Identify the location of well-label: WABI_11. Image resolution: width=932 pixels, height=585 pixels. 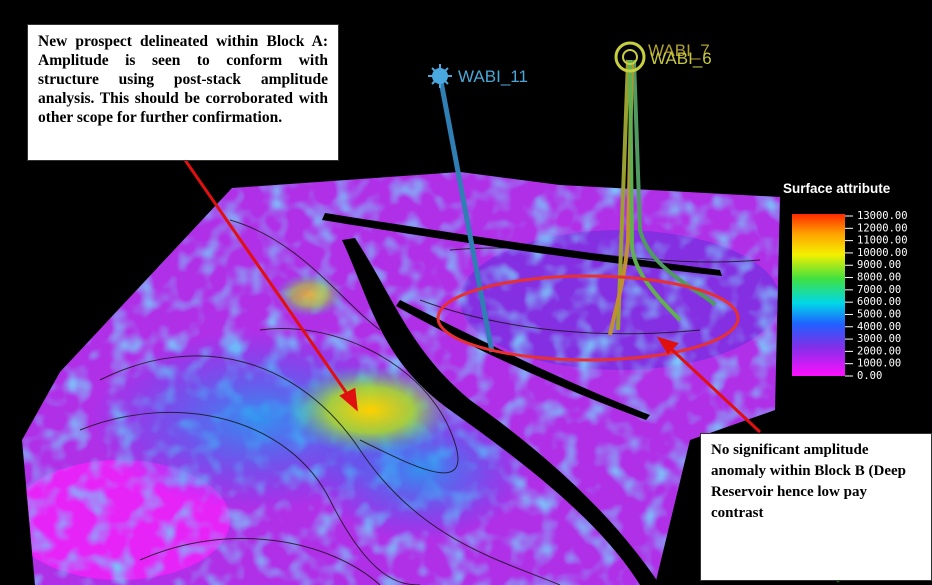
(493, 76).